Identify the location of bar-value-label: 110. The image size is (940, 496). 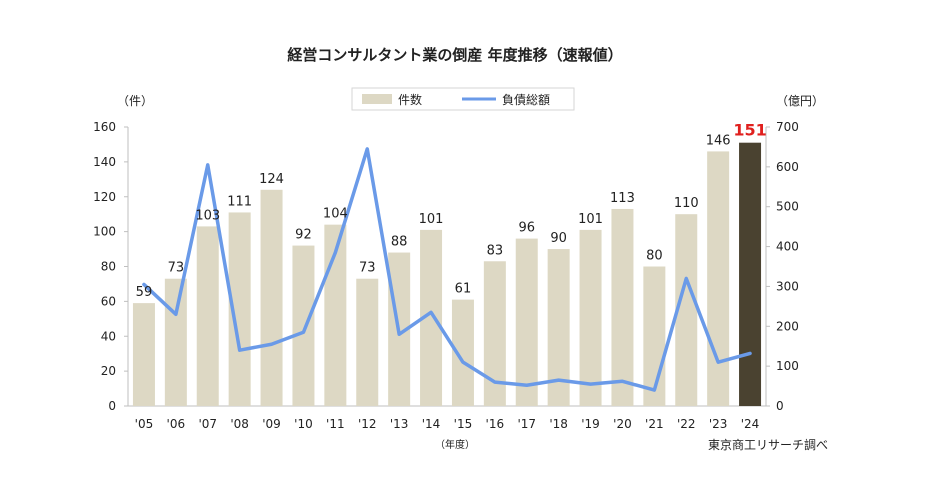
(686, 203).